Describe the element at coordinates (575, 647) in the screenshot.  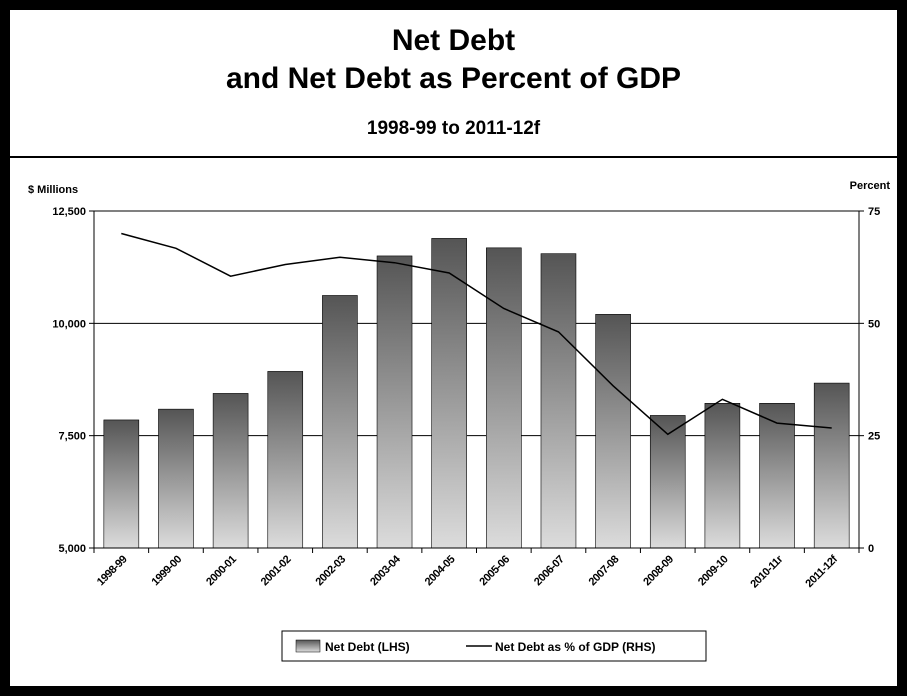
I see `legend-line-label: Net Debt as % of GDP (RHS)` at that location.